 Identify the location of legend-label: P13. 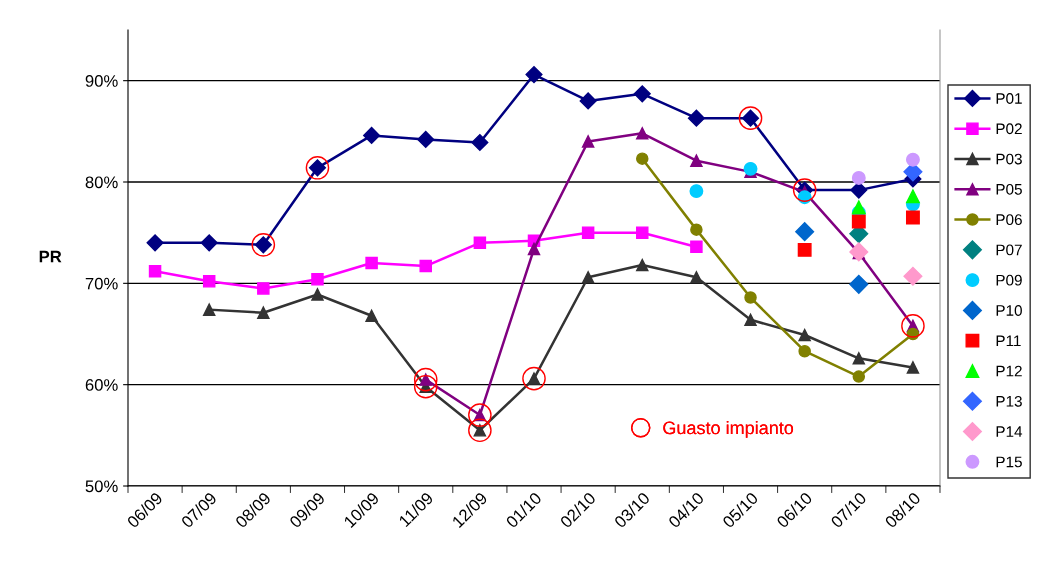
(1009, 401).